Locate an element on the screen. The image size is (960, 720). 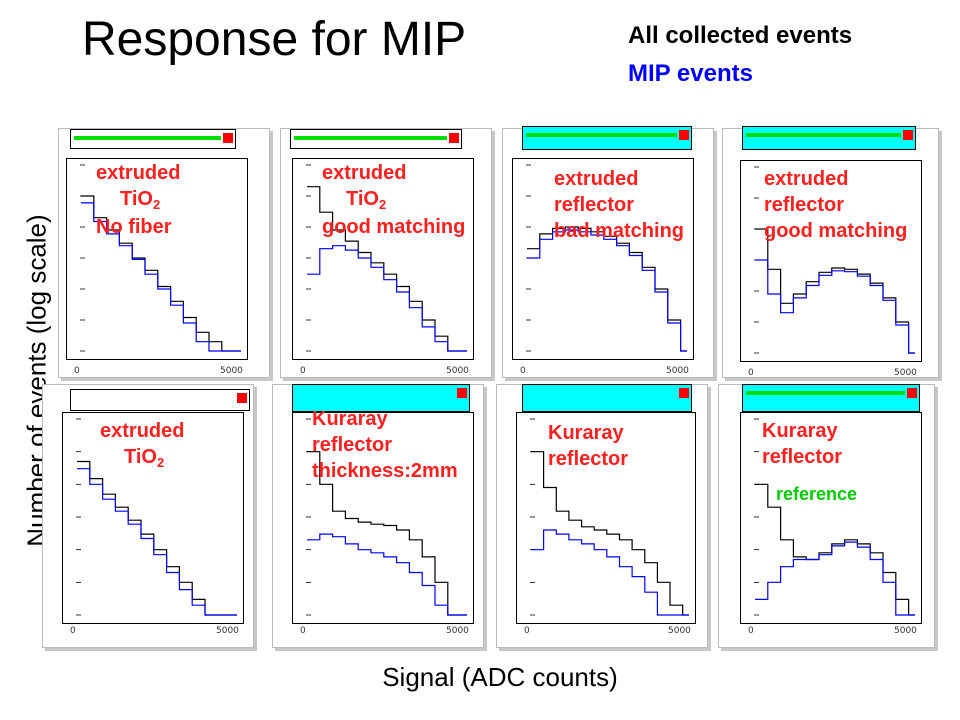
panel-annotation: extruded reflector bad matching is located at coordinates (619, 205).